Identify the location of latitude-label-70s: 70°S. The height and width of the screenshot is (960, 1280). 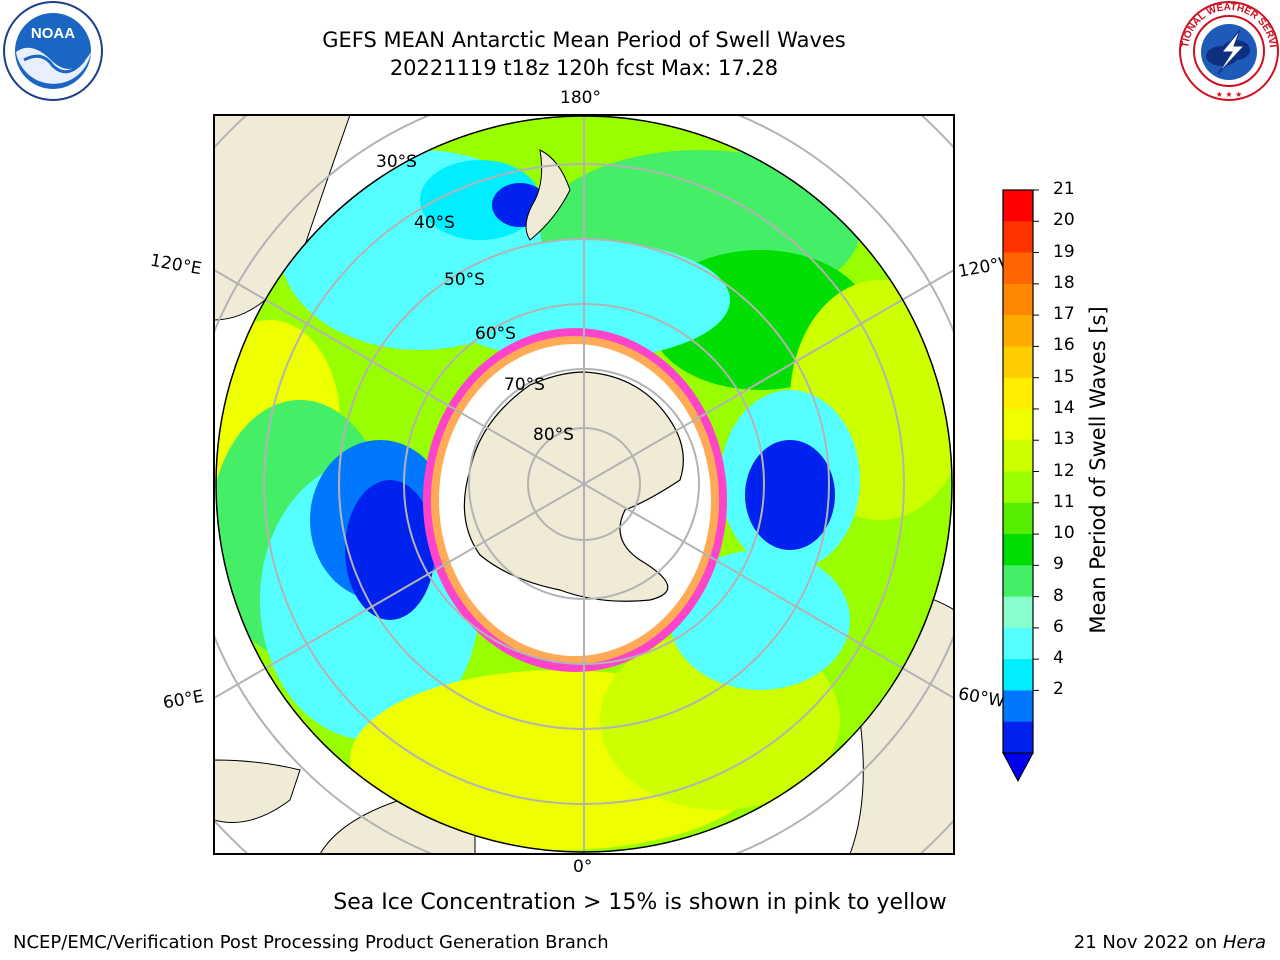
(524, 385).